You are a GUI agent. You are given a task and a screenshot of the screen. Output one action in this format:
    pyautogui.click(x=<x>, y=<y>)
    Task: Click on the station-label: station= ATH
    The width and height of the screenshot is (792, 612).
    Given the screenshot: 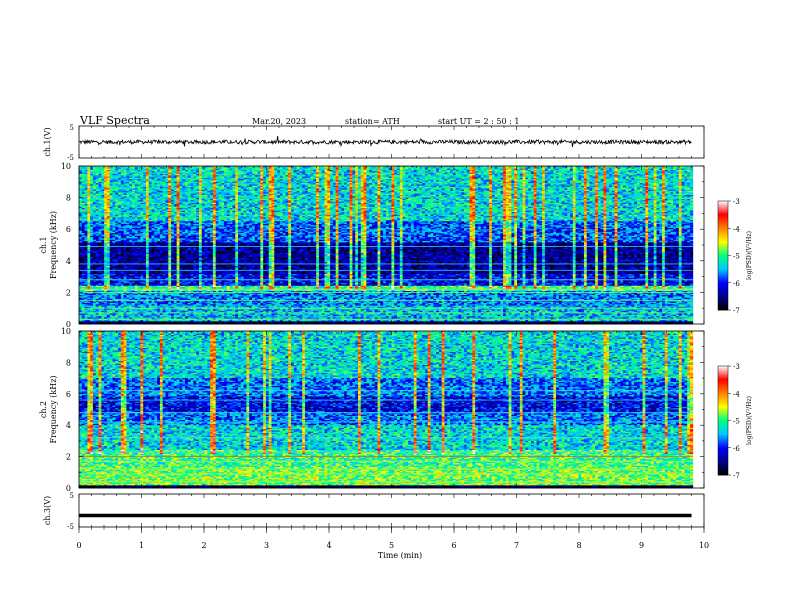 What is the action you would take?
    pyautogui.click(x=372, y=121)
    